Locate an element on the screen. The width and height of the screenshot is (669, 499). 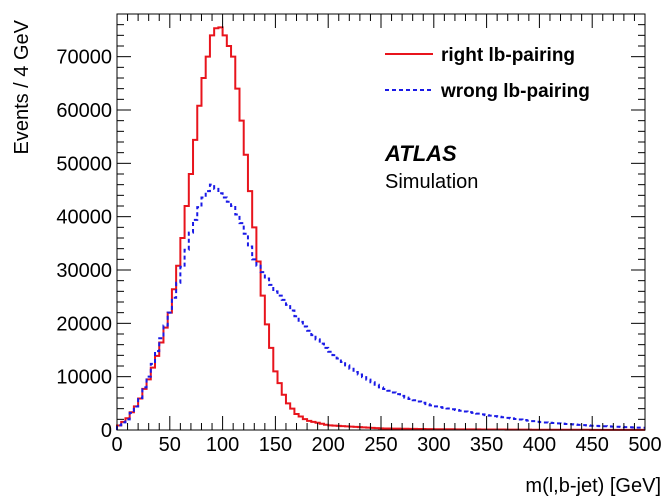
legend-label-right-lb-pairing: right lb-pairing is located at coordinates (508, 55).